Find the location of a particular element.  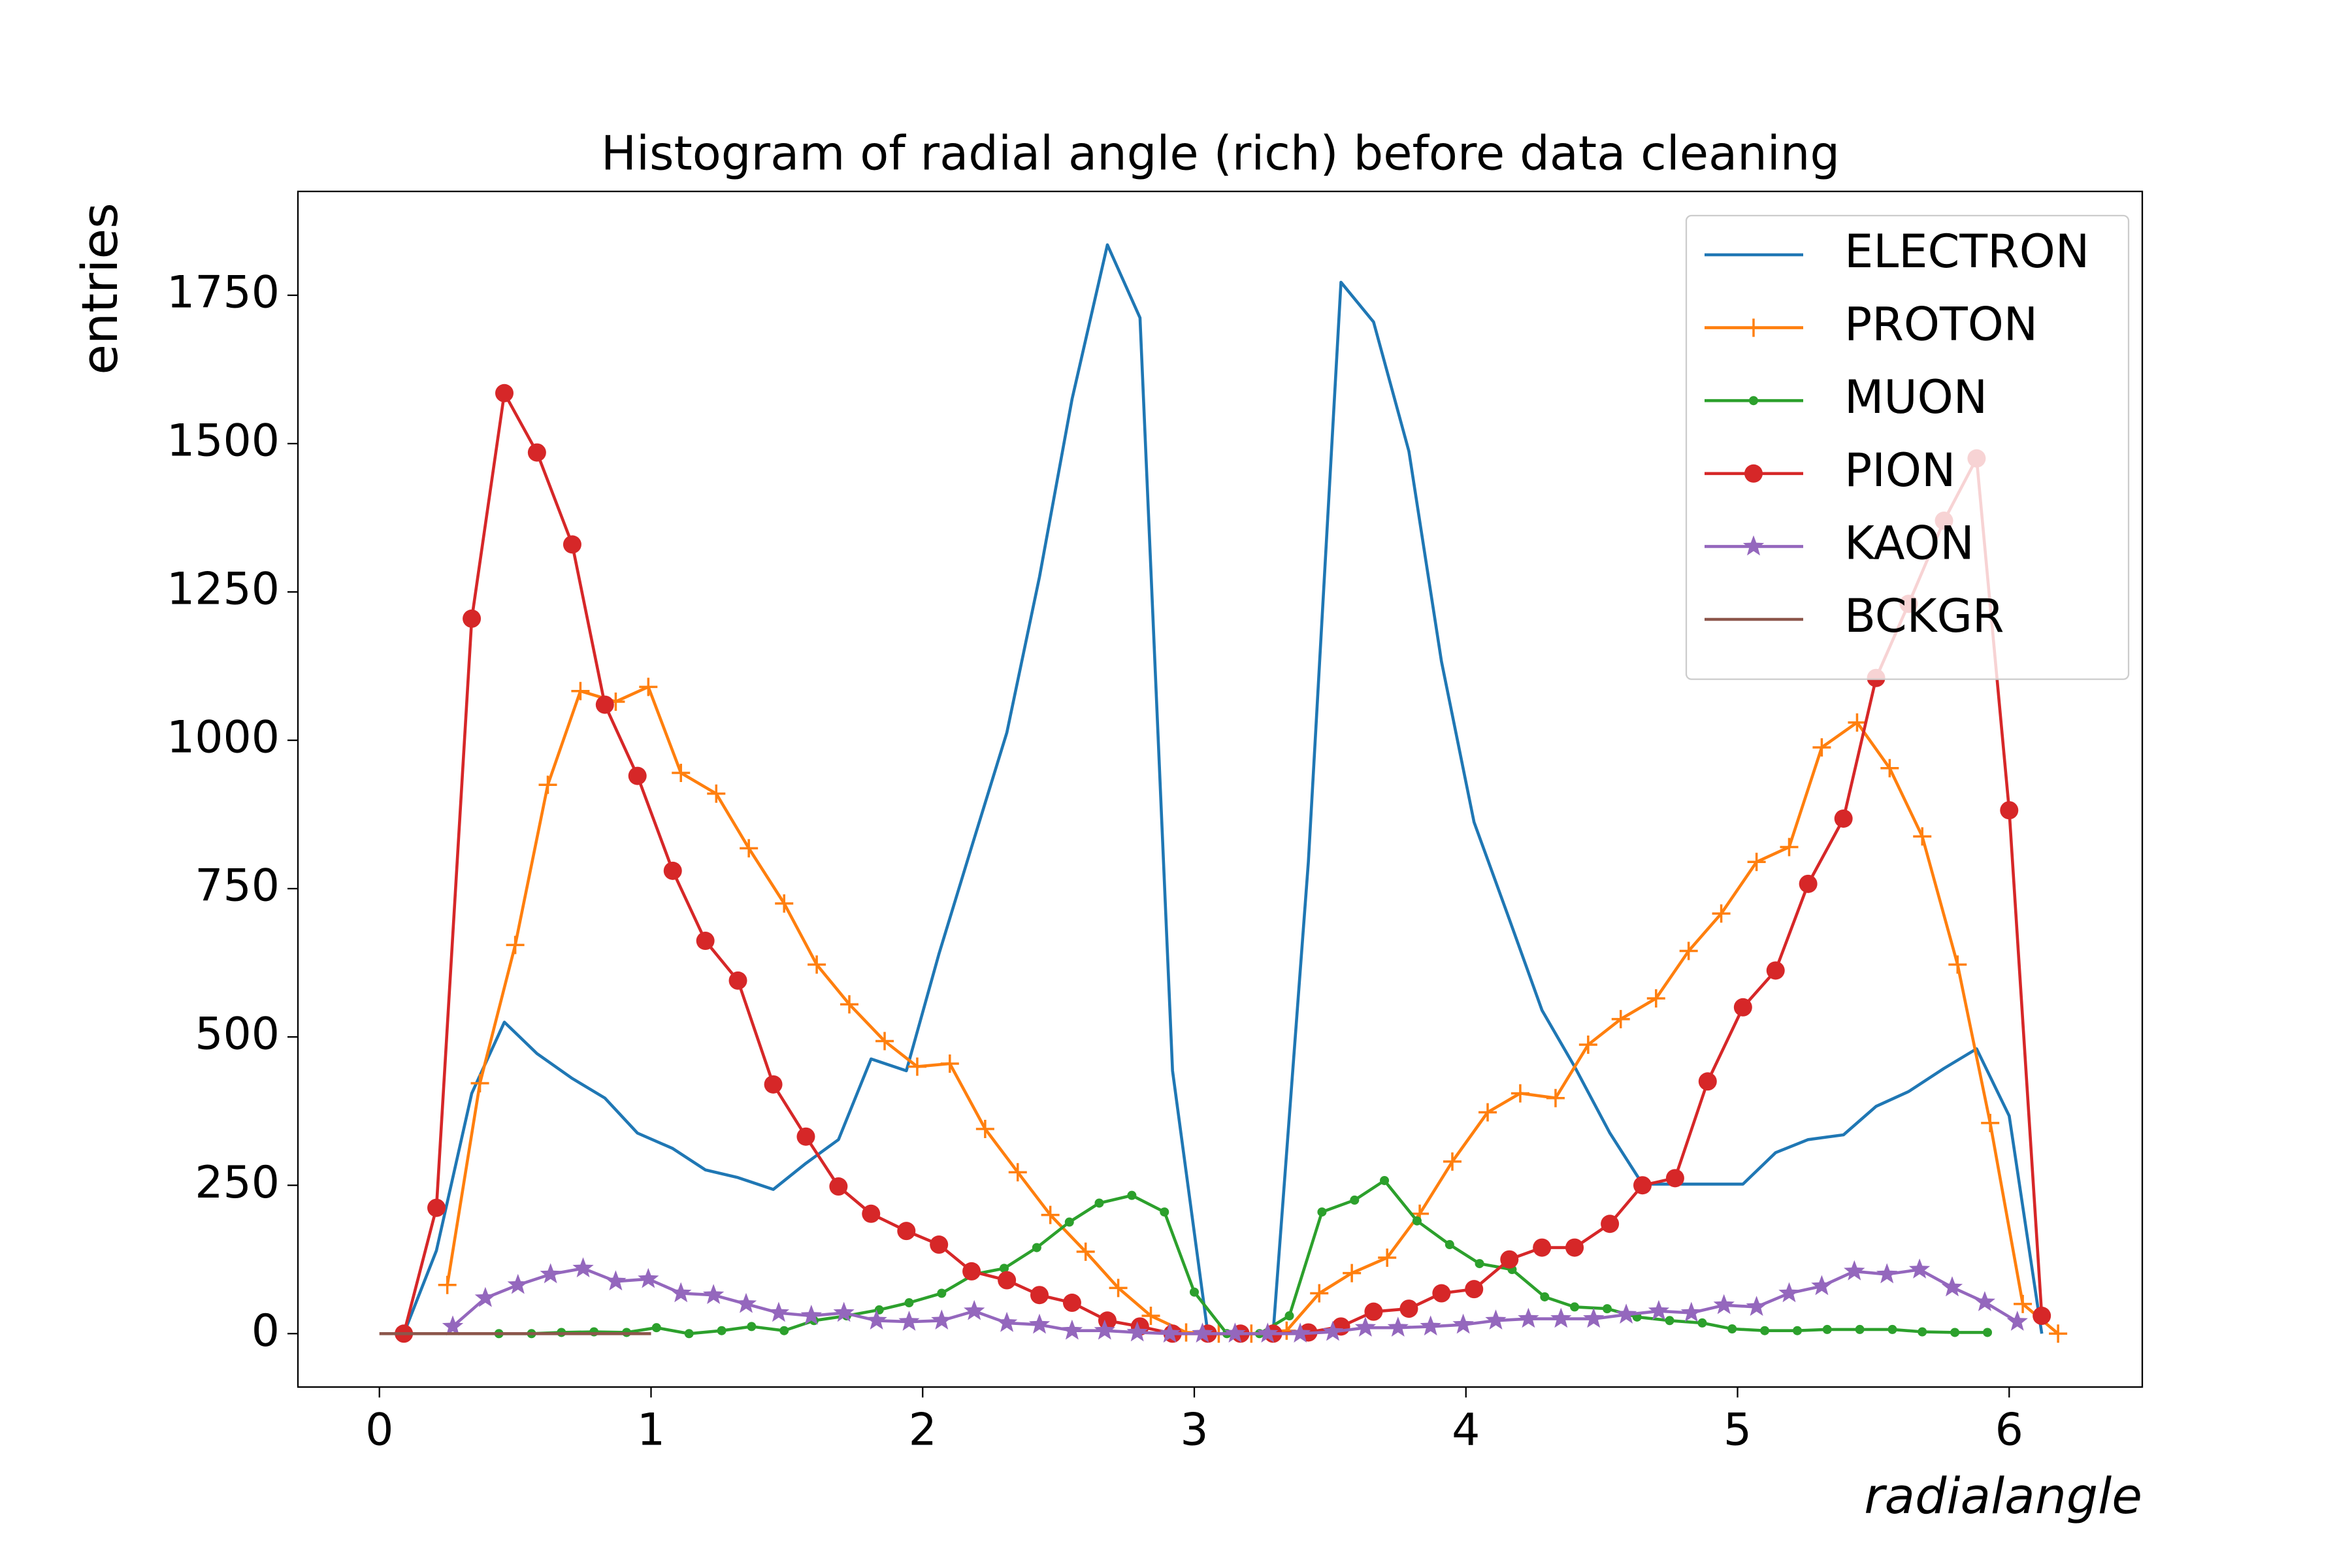

y-tick-label: 1750 is located at coordinates (223, 292).